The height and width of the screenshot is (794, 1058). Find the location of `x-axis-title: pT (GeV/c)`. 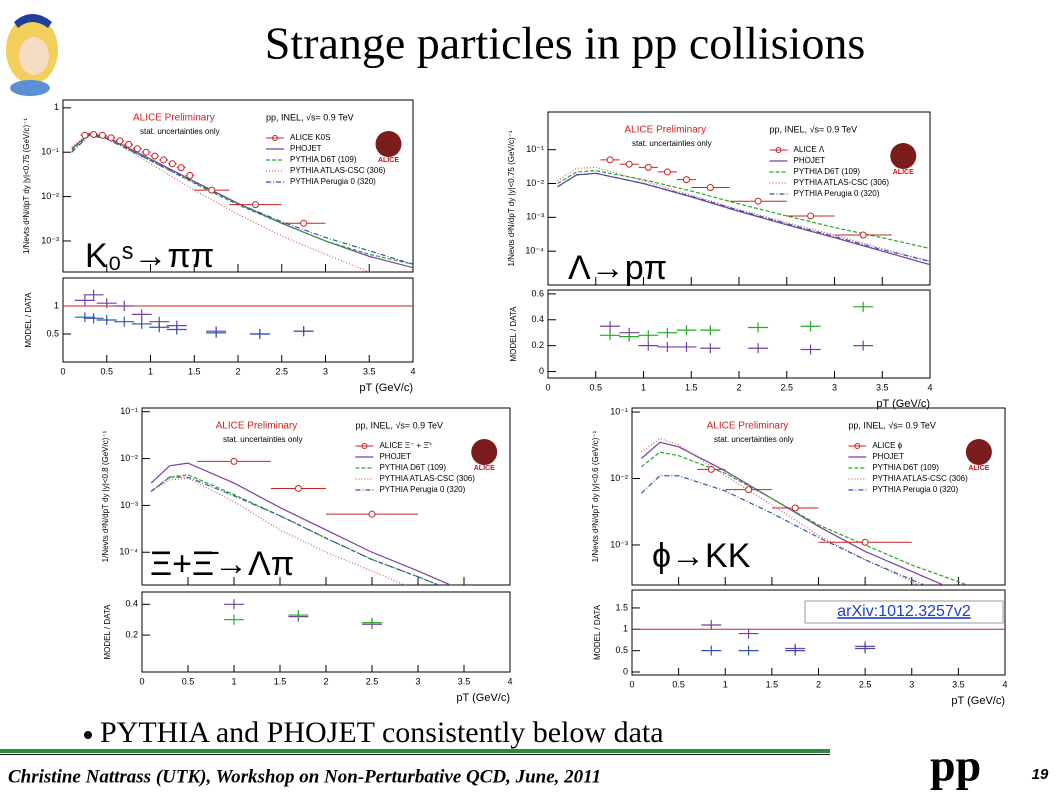

x-axis-title: pT (GeV/c) is located at coordinates (978, 701).